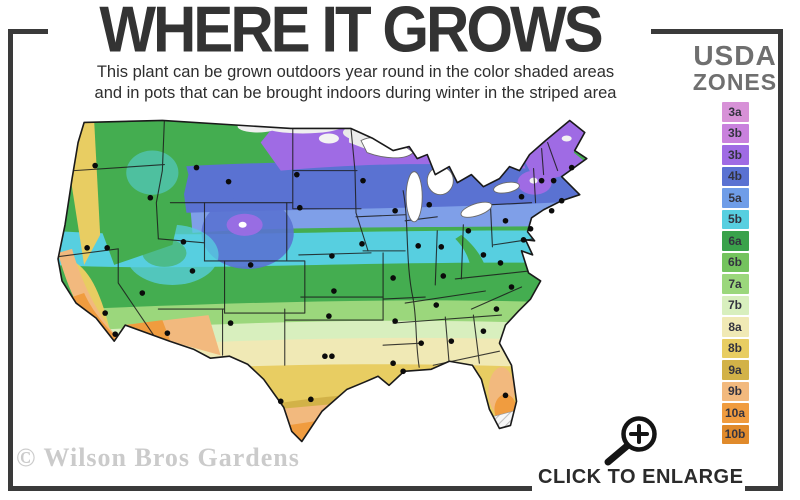 The image size is (800, 500). Describe the element at coordinates (735, 82) in the screenshot. I see `legend-title-zones: ZONES` at that location.